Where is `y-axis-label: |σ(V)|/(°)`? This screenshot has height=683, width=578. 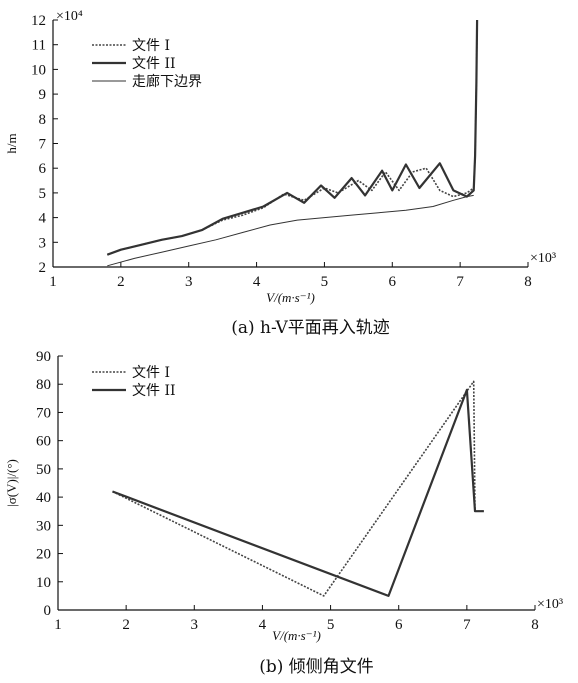 y-axis-label: |σ(V)|/(°) is located at coordinates (11, 483).